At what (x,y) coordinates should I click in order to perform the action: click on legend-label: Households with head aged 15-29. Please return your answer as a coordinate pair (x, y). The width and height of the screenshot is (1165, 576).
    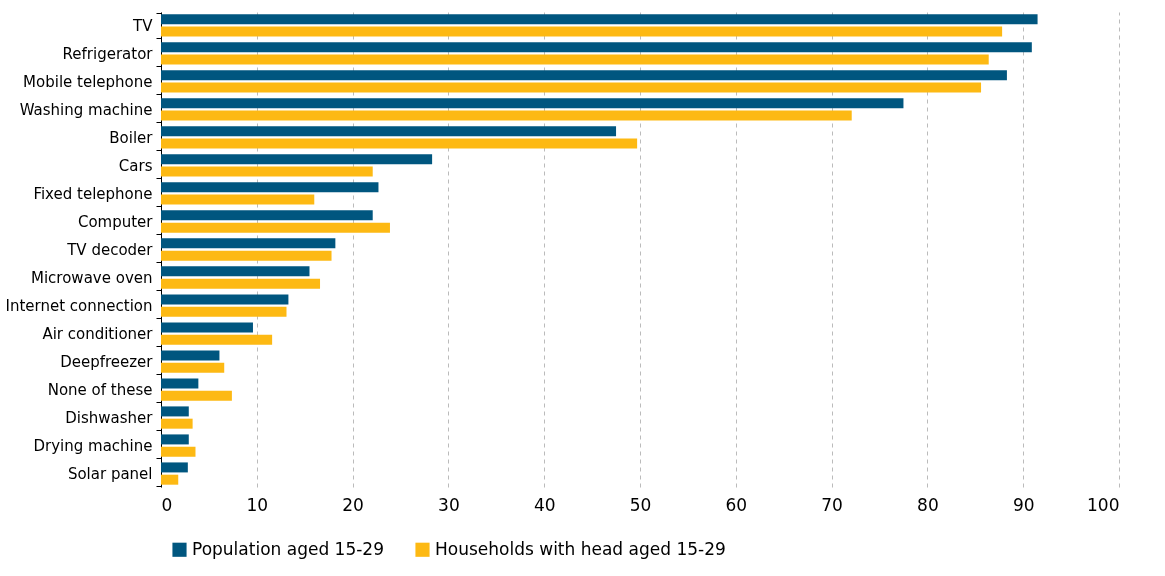
    Looking at the image, I should click on (580, 548).